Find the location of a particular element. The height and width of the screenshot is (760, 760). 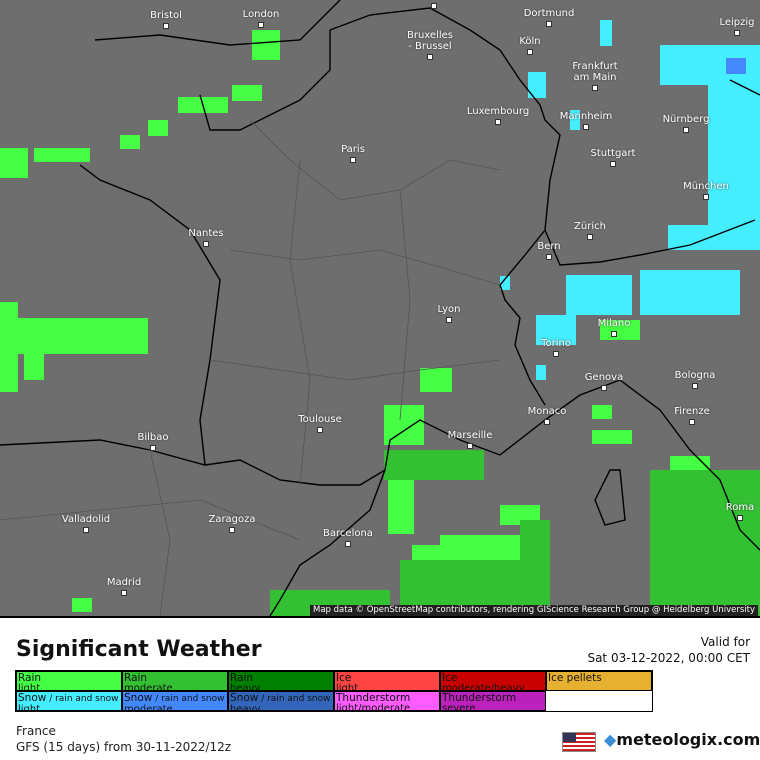

city-label: Genova is located at coordinates (604, 377).